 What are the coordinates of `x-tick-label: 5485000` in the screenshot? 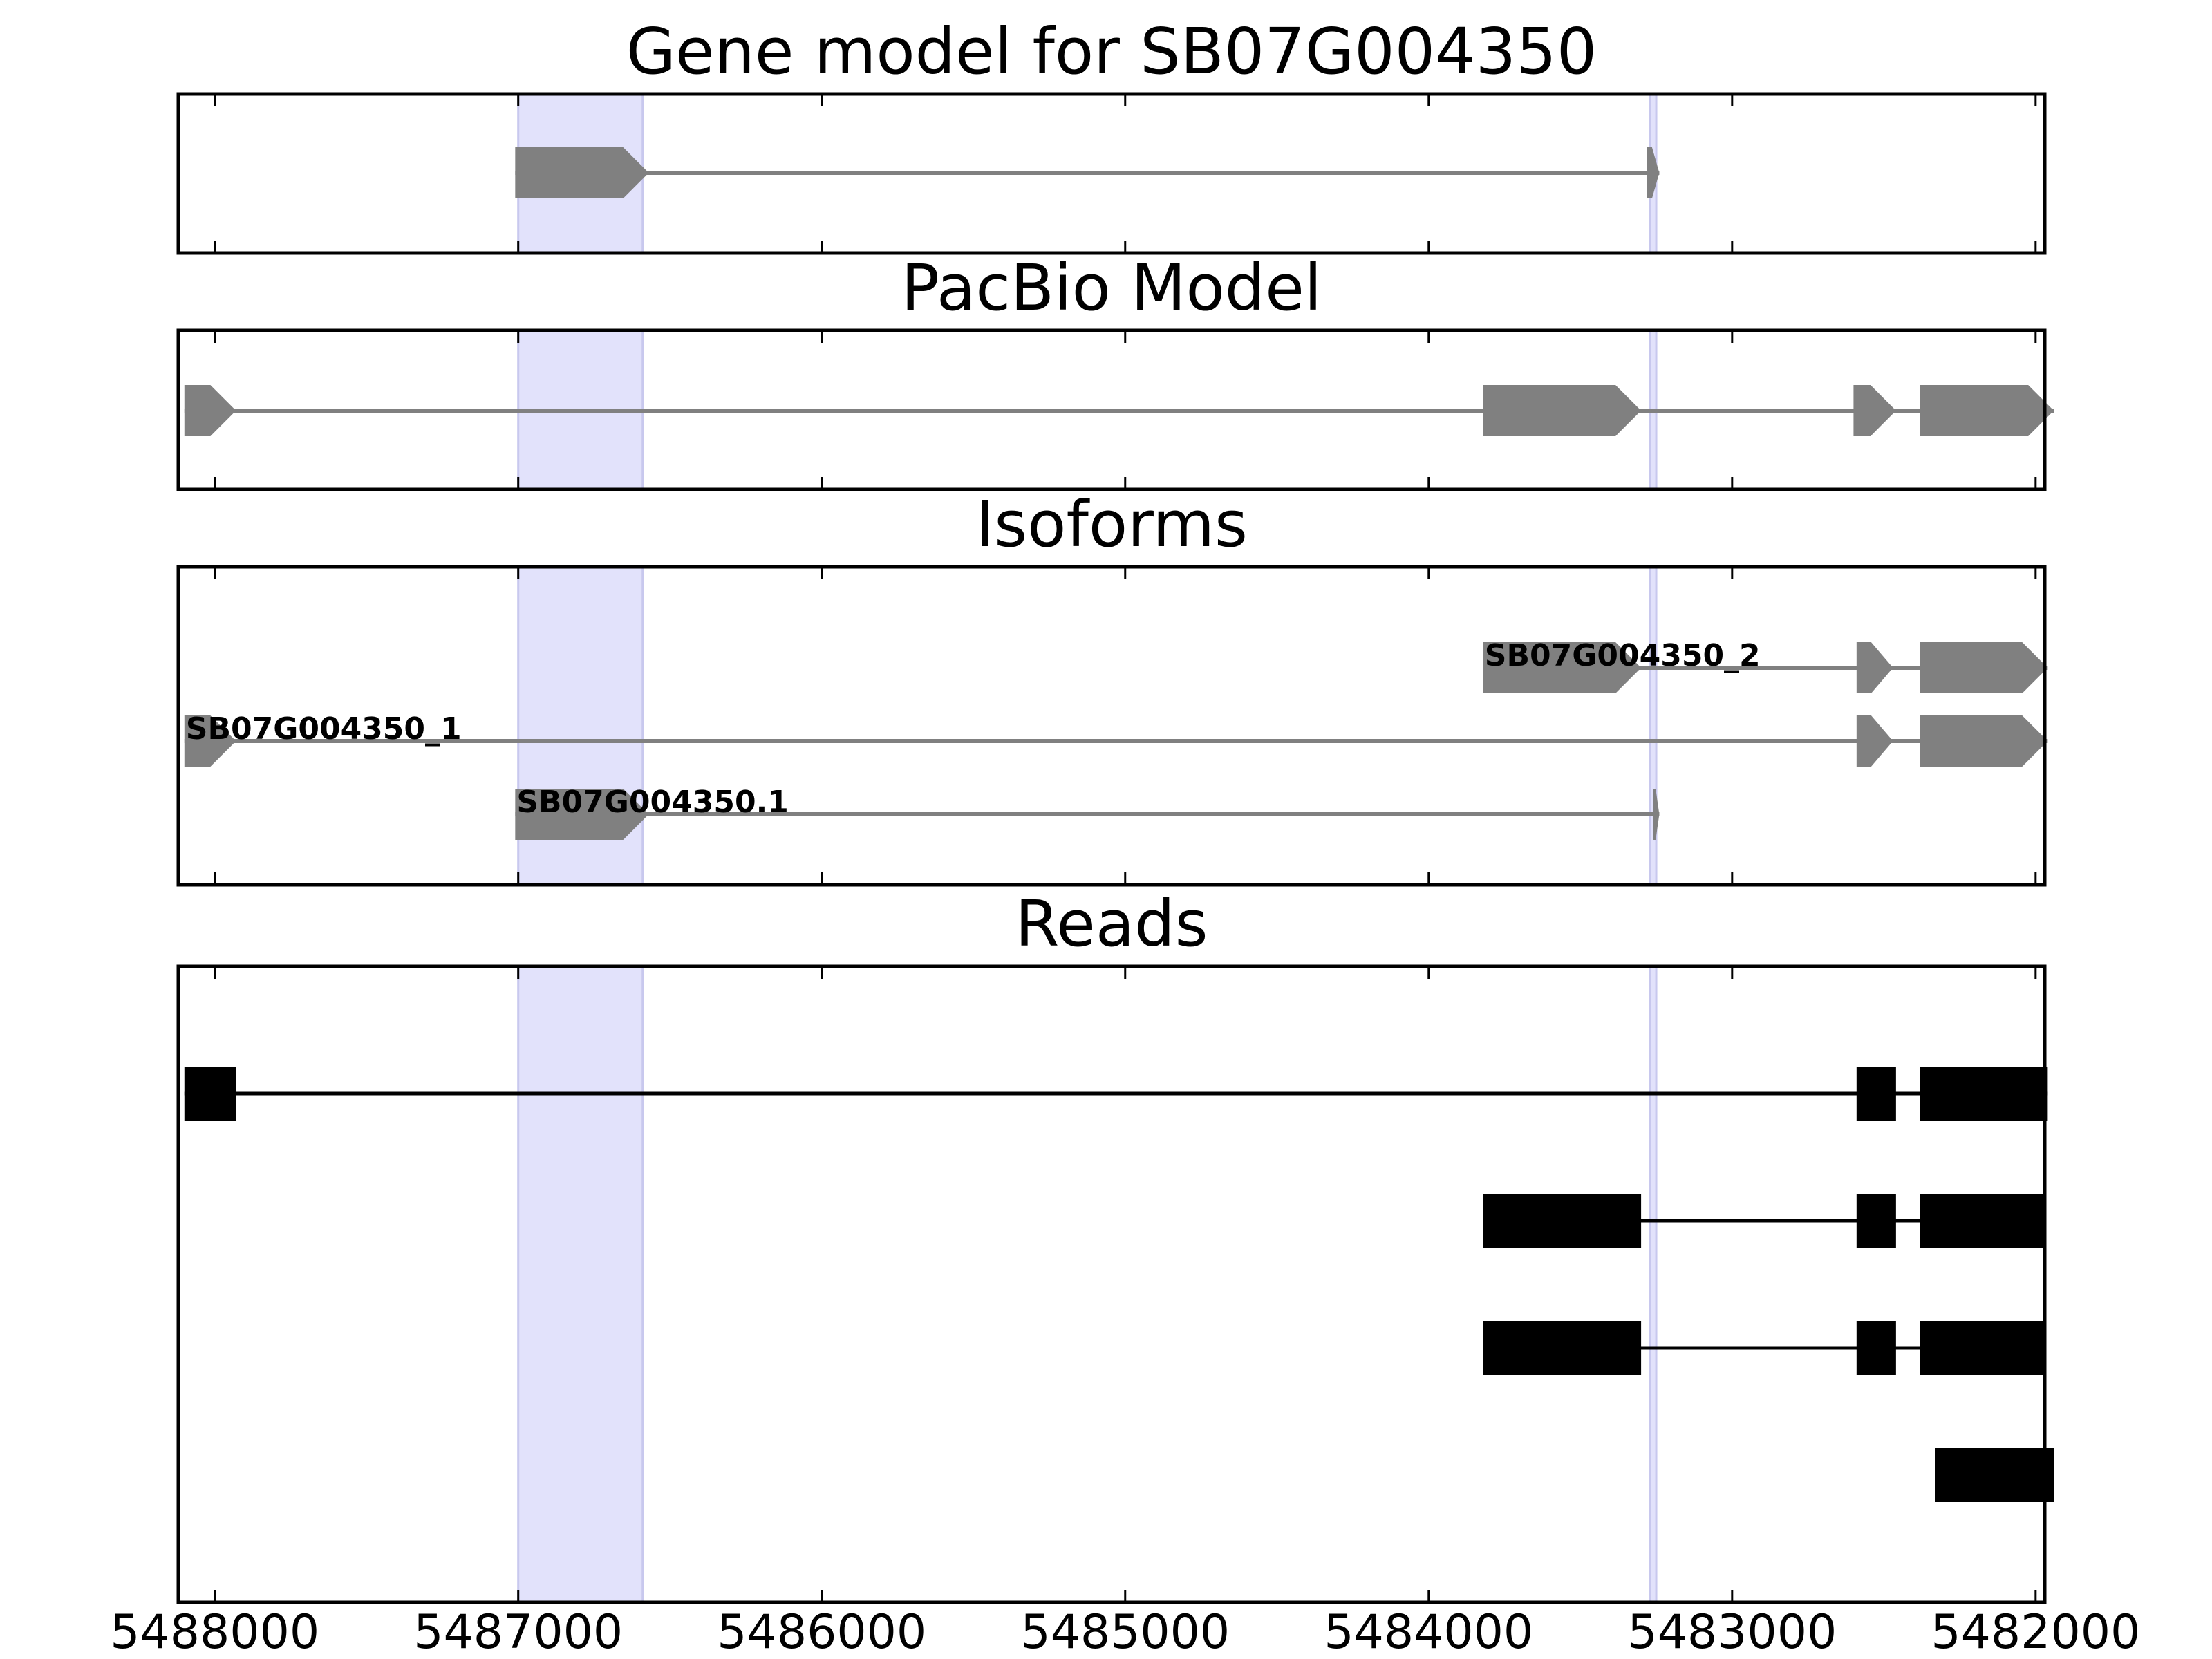 It's located at (1125, 1632).